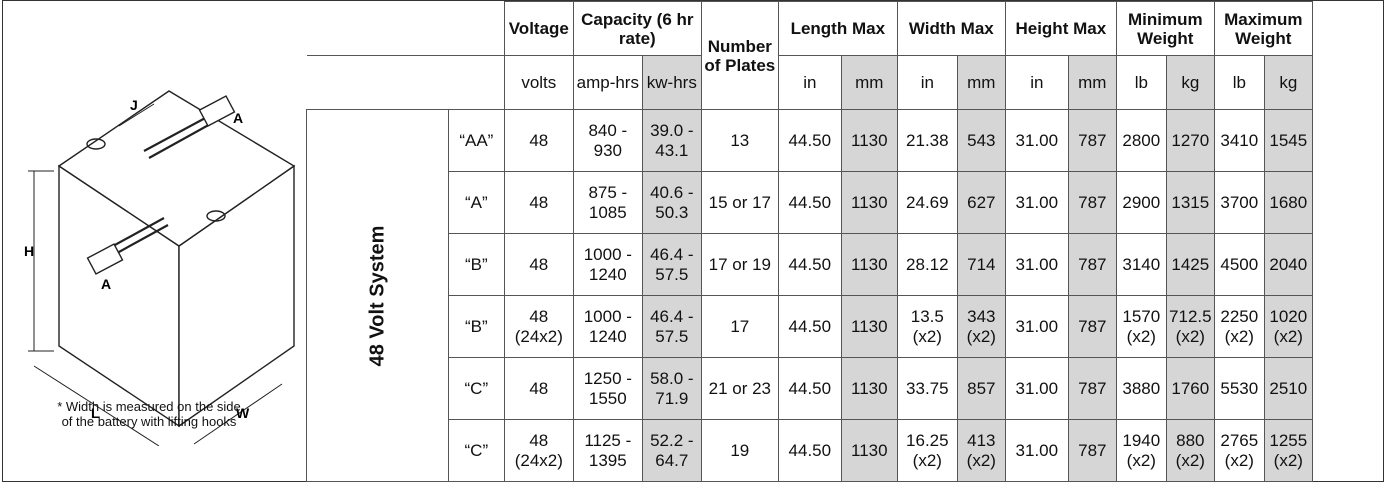 The width and height of the screenshot is (1386, 485). What do you see at coordinates (1190, 450) in the screenshot?
I see `cell-min-kg: 880 (x2)` at bounding box center [1190, 450].